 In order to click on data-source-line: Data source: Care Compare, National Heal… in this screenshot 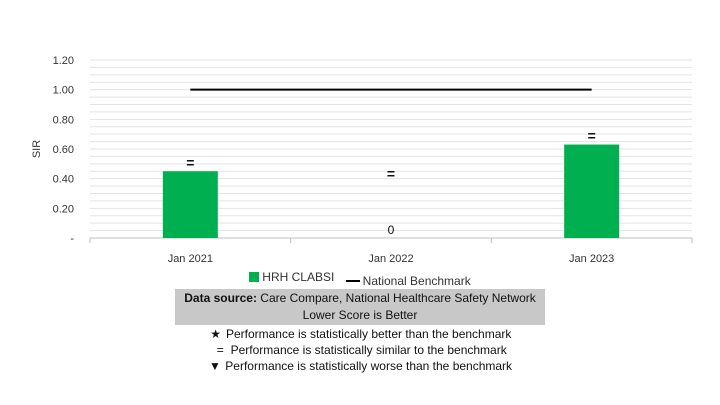, I will do `click(360, 298)`.